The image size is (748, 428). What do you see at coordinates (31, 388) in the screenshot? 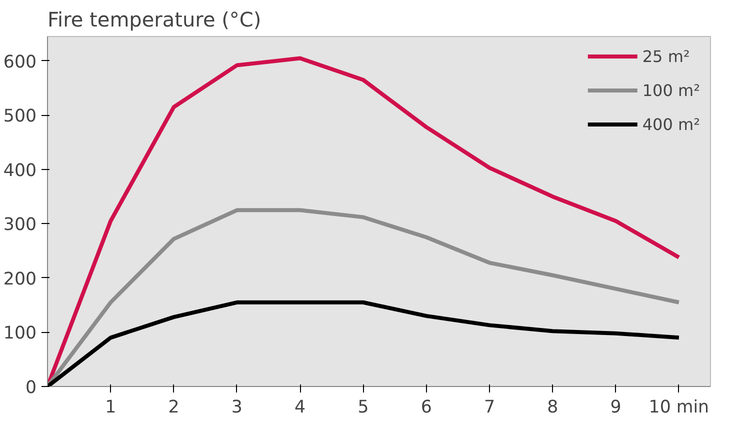
I see `y-tick-label: 0` at bounding box center [31, 388].